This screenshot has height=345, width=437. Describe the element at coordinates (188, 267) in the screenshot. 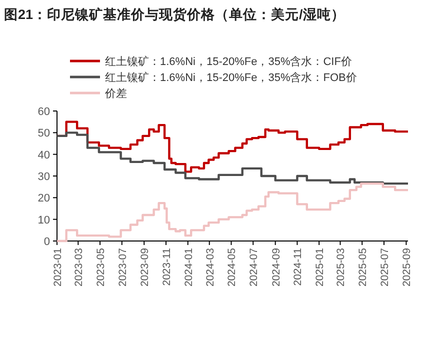

I see `x-tick-label: 2024-01` at that location.